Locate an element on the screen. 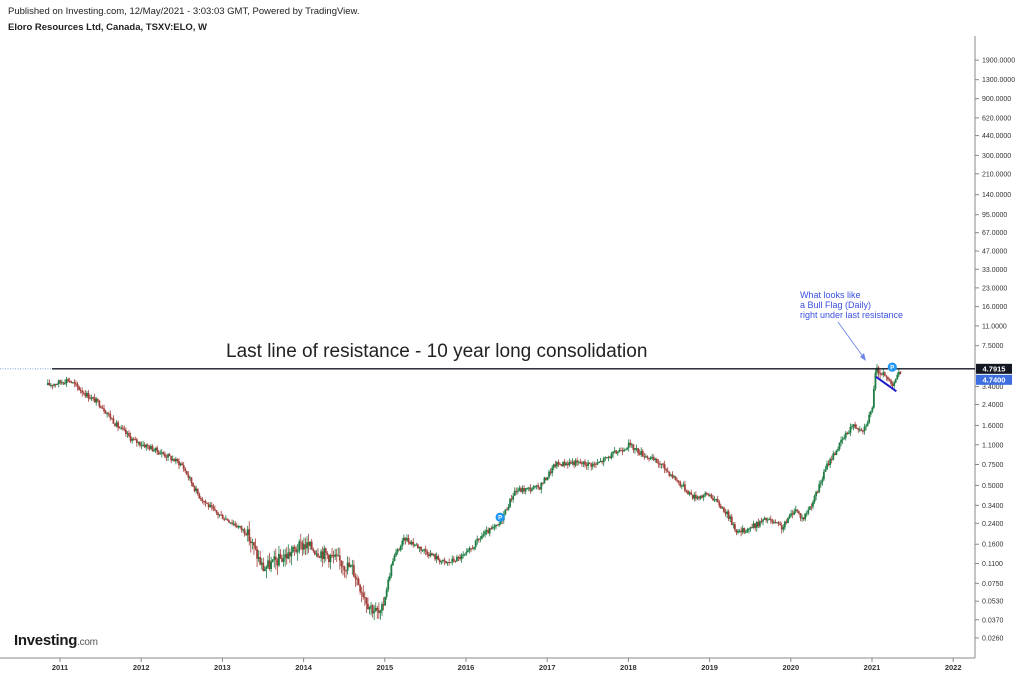 This screenshot has height=675, width=1024. price-tick-label: 0.7500 is located at coordinates (993, 465).